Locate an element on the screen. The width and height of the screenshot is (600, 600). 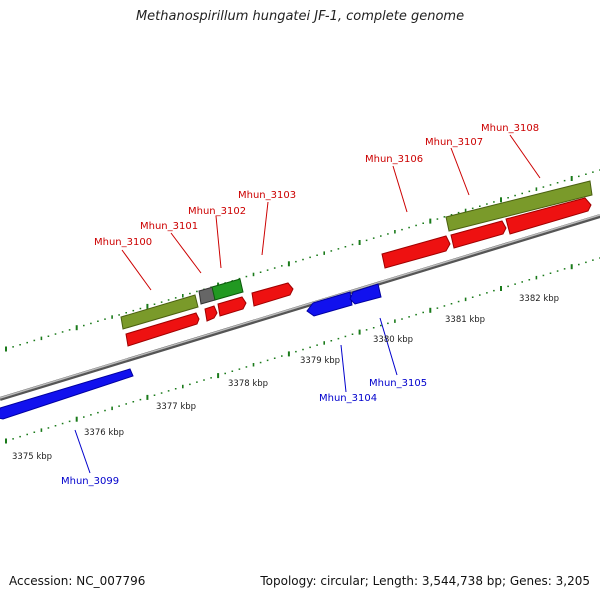
gene-label-mhun-3105: Mhun_3105 is located at coordinates (398, 383).